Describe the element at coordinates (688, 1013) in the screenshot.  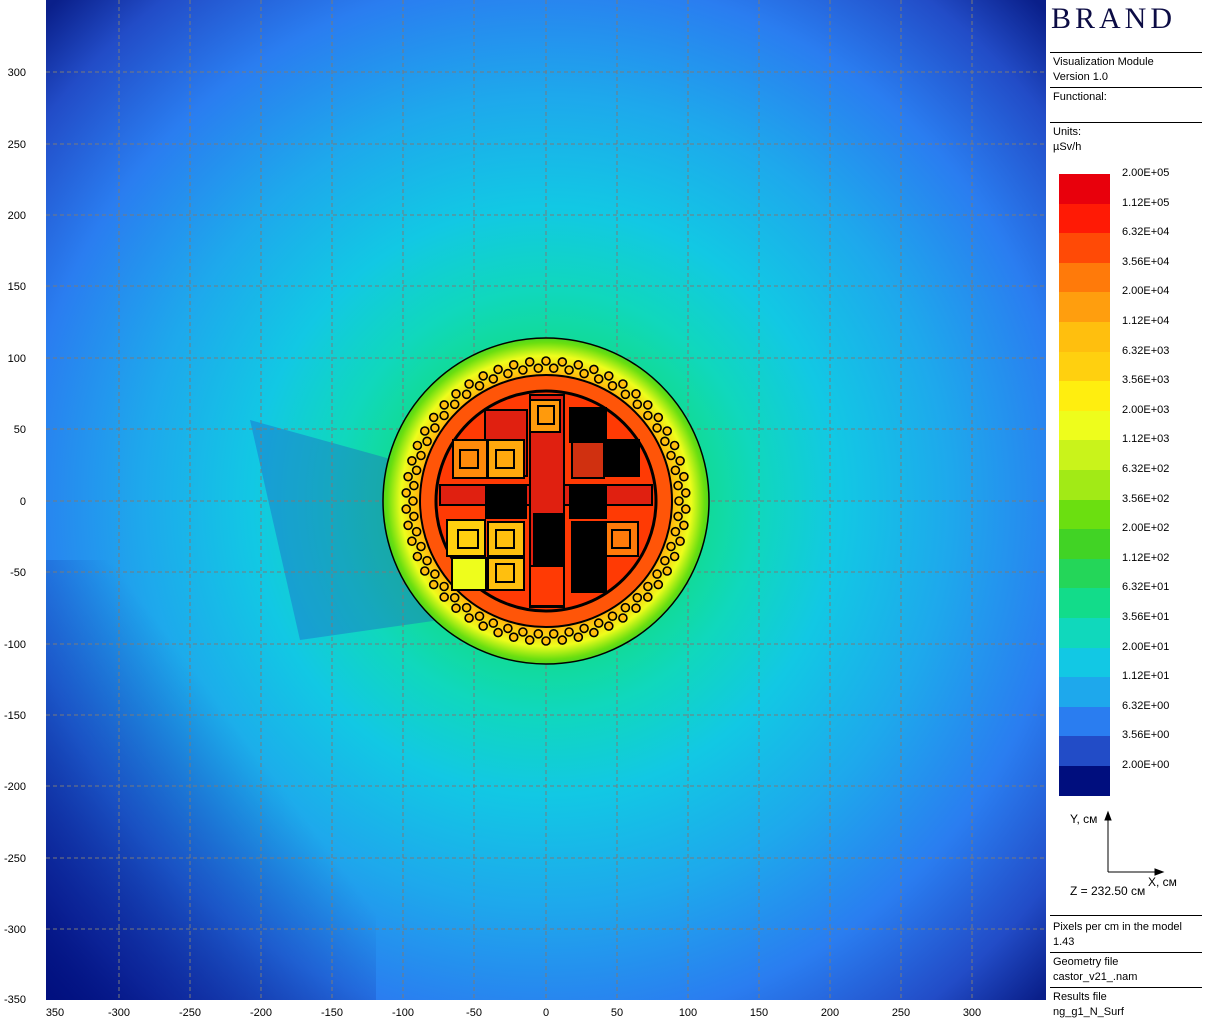
I see `x-tick-label: 100` at that location.